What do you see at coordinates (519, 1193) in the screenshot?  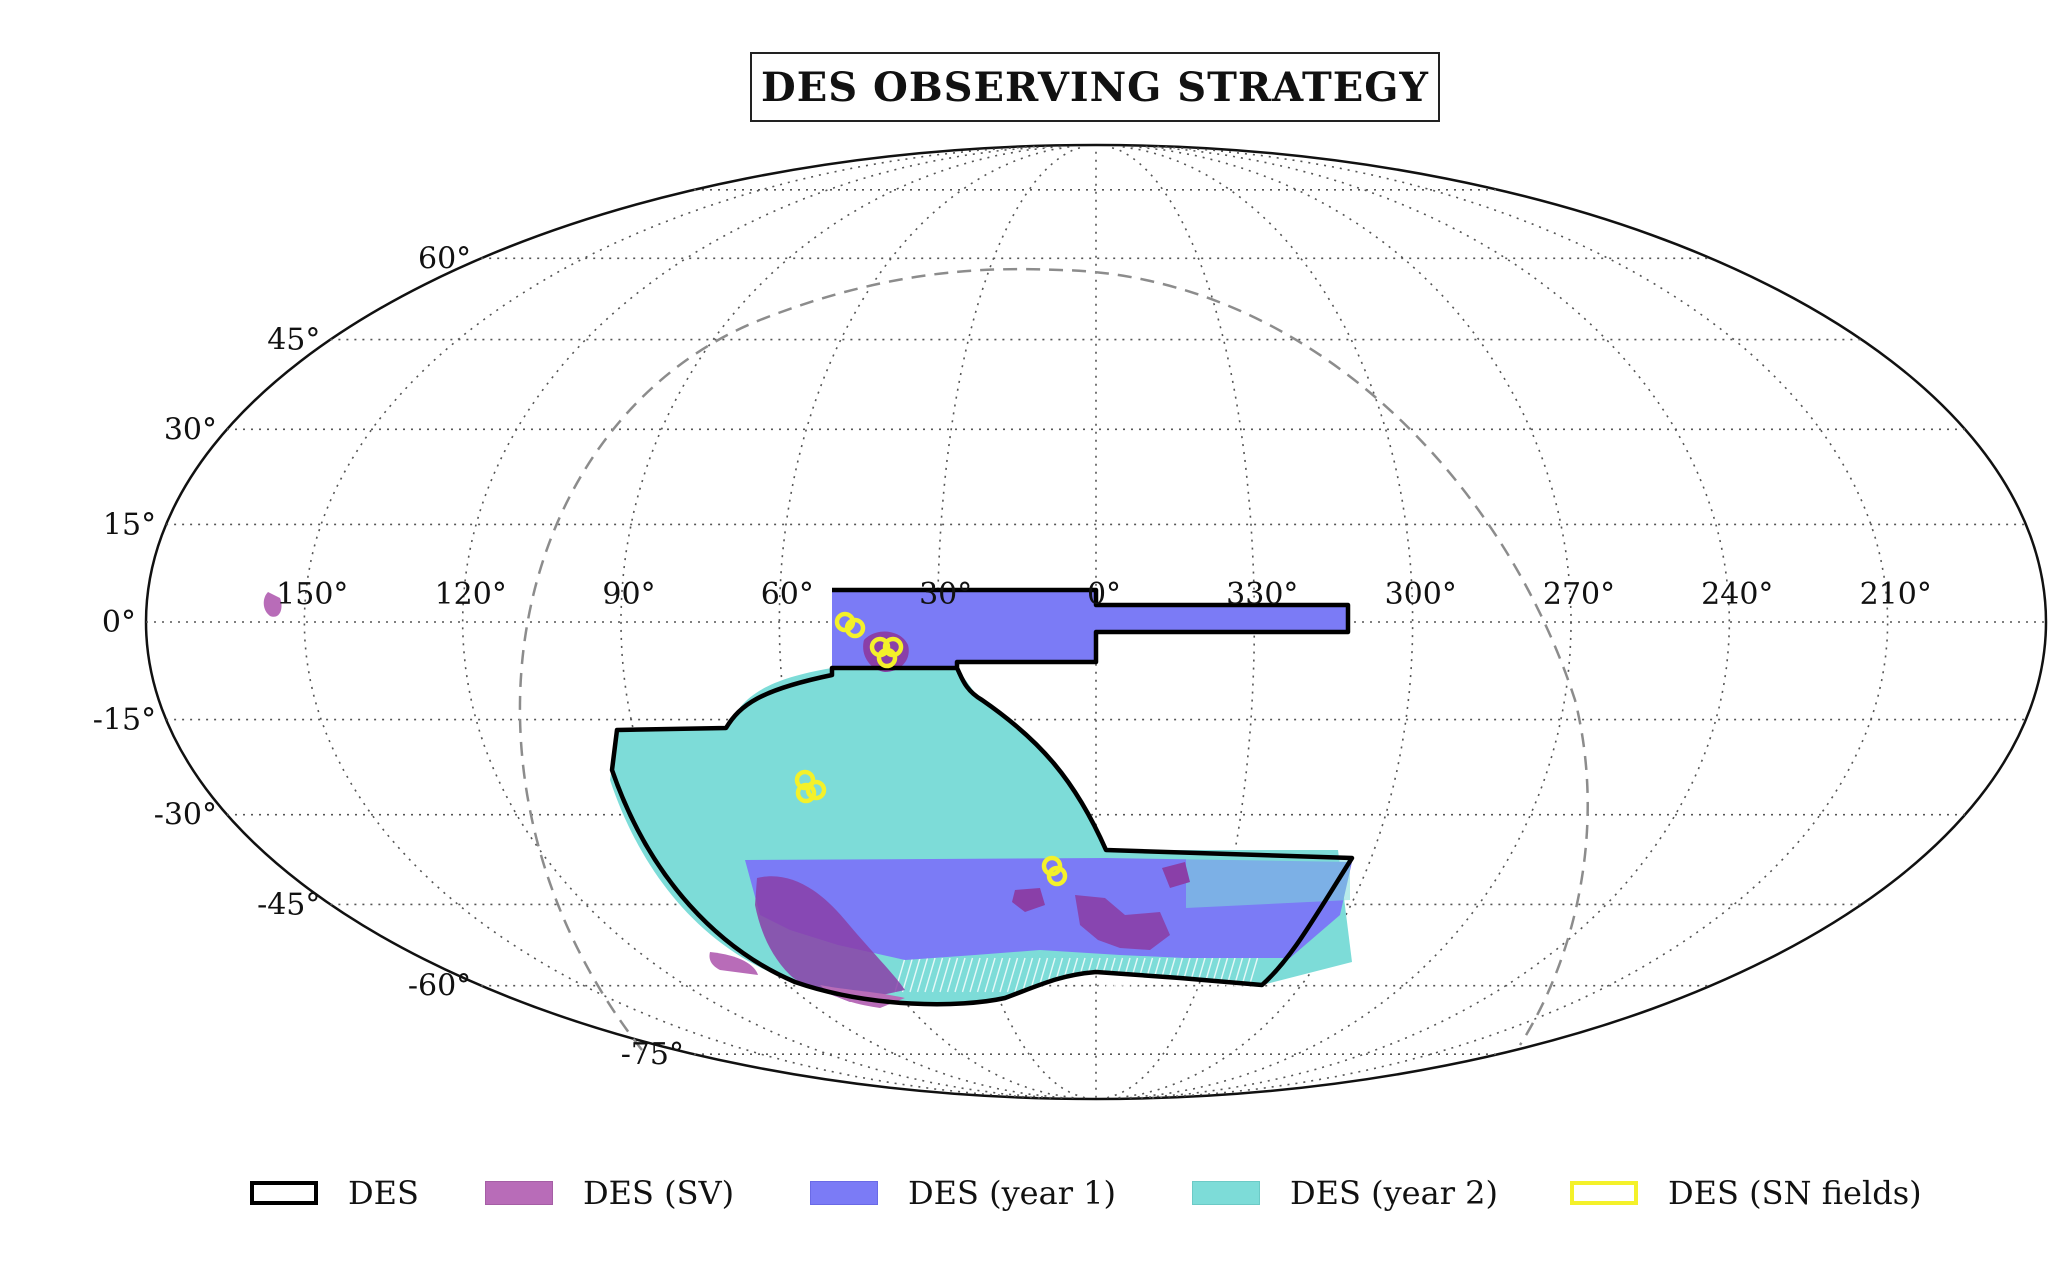 I see `legend-swatch-sv` at bounding box center [519, 1193].